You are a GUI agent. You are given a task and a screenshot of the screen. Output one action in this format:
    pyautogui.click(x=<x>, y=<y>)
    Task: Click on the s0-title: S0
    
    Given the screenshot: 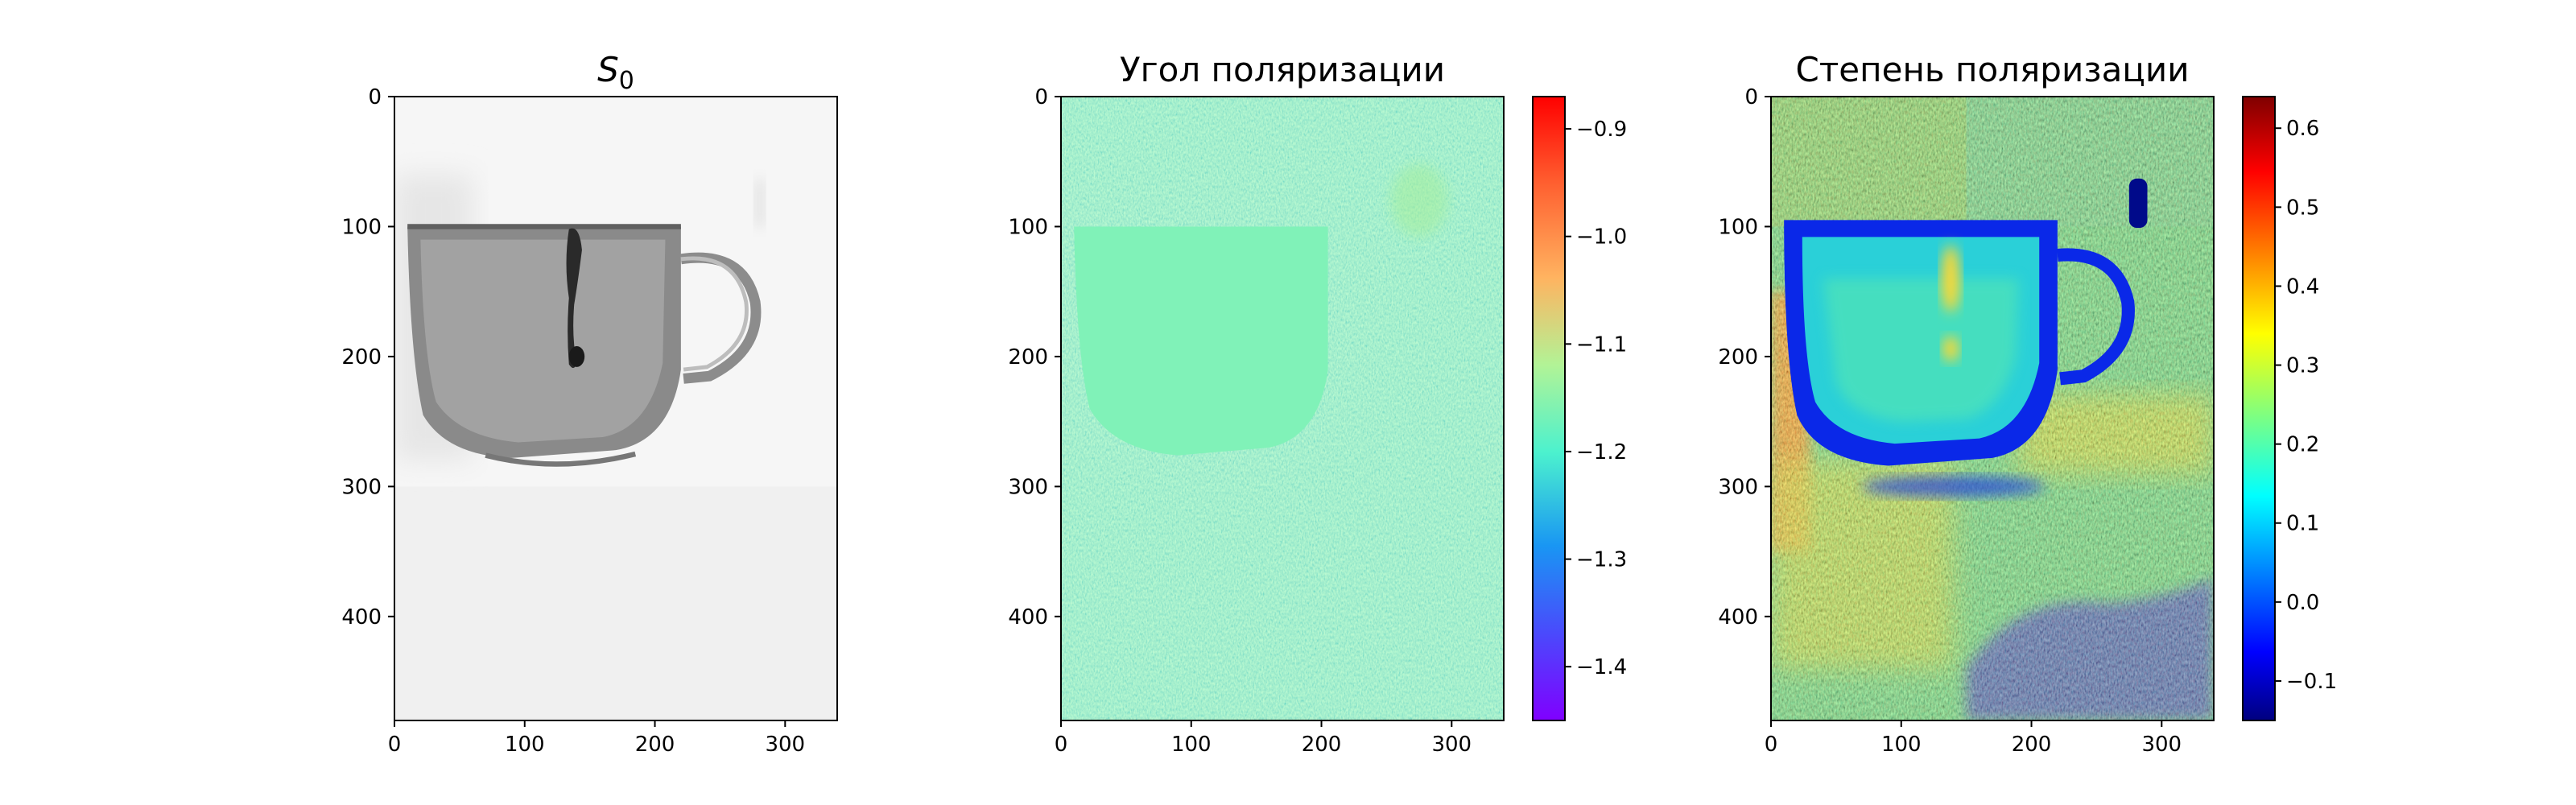 What is the action you would take?
    pyautogui.click(x=615, y=72)
    